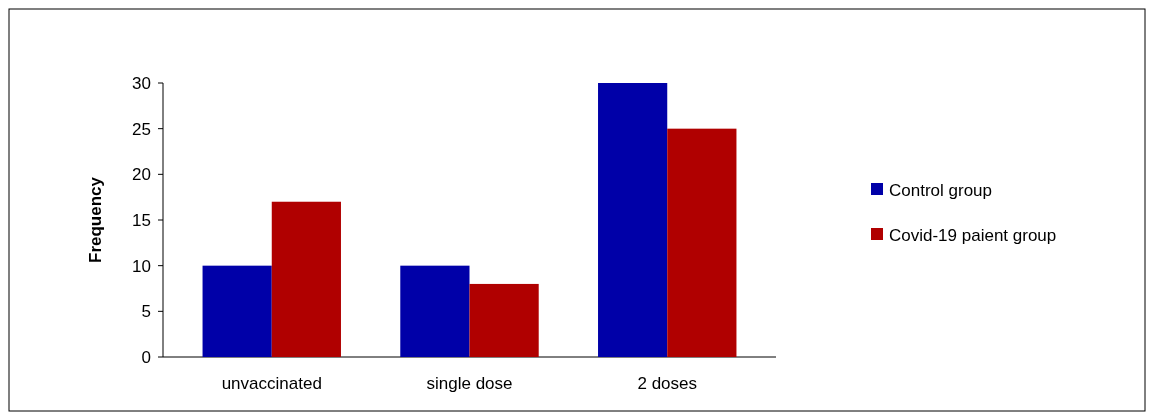 The height and width of the screenshot is (420, 1154). Describe the element at coordinates (941, 190) in the screenshot. I see `legend-label: Control group` at that location.